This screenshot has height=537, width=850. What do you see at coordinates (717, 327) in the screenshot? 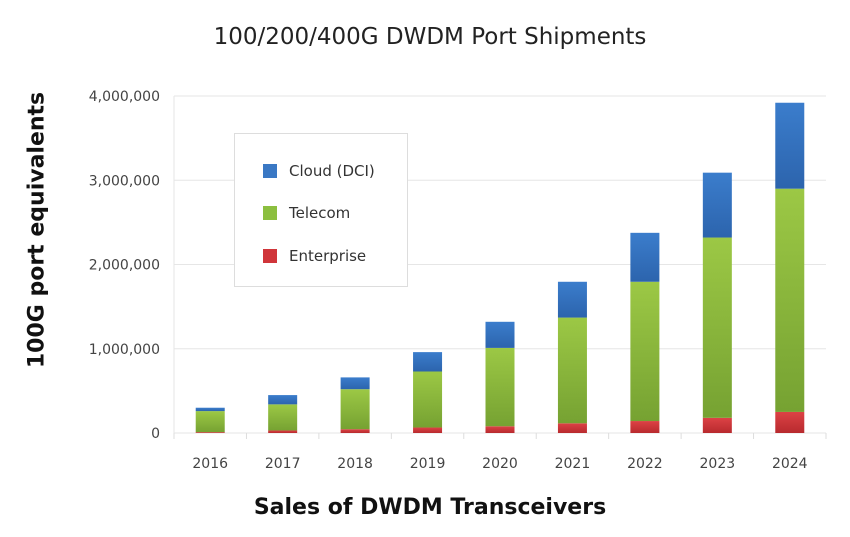
I see `bar-telecom-2023` at bounding box center [717, 327].